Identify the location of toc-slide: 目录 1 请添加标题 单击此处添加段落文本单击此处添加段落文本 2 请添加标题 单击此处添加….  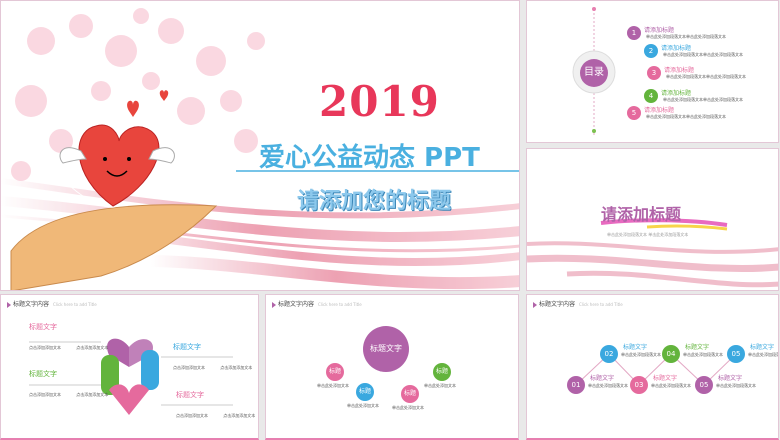
(652, 71).